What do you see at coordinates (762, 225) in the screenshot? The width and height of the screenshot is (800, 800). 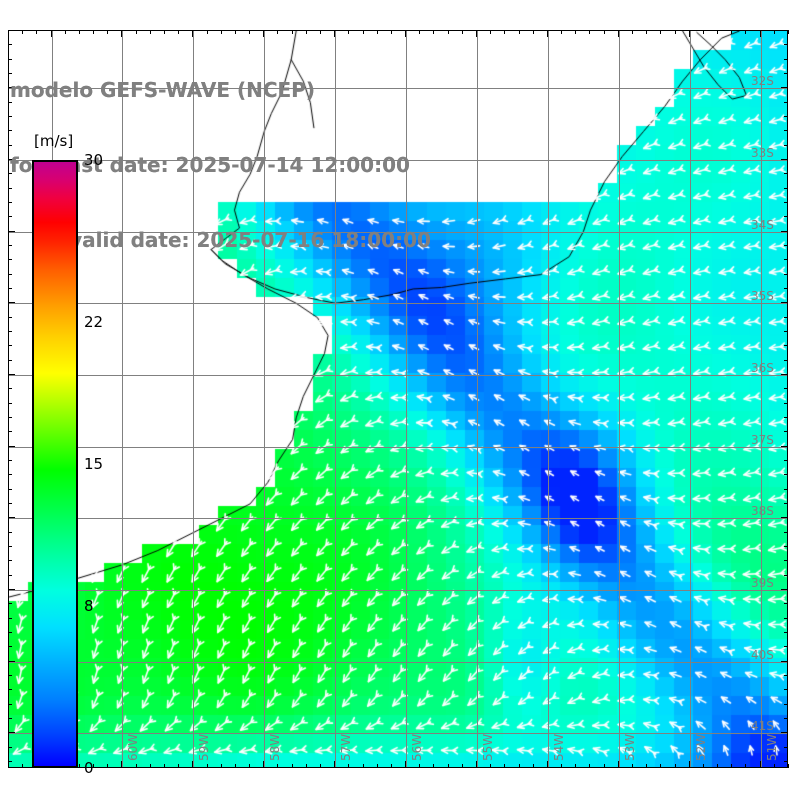 I see `lat-tick-label: 34S` at bounding box center [762, 225].